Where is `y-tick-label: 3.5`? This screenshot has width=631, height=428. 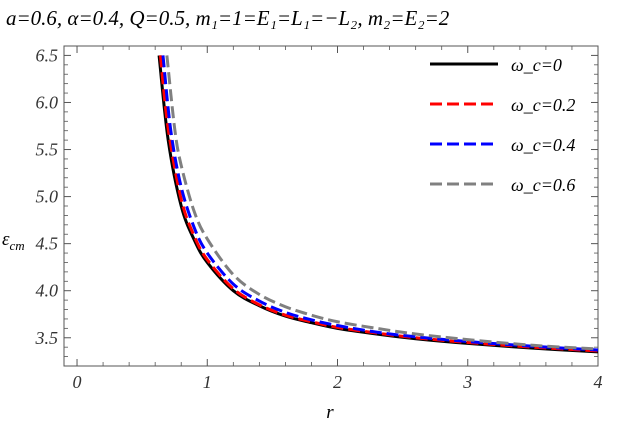 y-tick-label: 3.5 is located at coordinates (47, 338).